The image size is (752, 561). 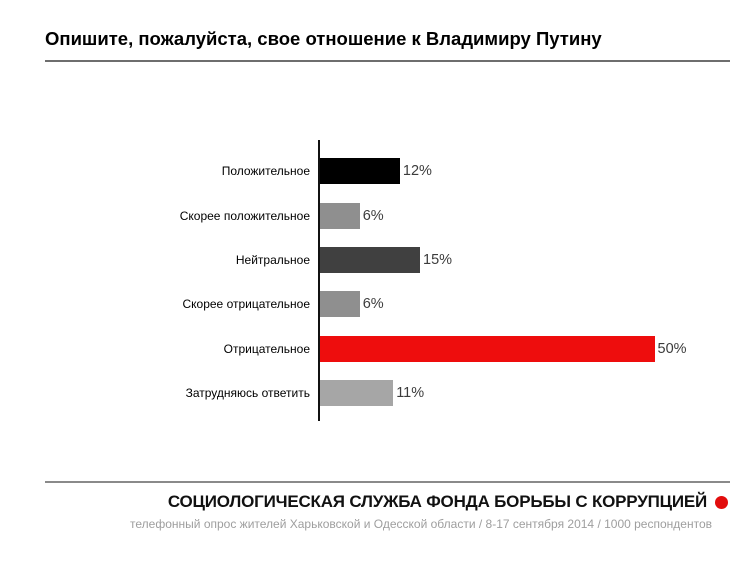 I want to click on value-label: 15%, so click(x=438, y=259).